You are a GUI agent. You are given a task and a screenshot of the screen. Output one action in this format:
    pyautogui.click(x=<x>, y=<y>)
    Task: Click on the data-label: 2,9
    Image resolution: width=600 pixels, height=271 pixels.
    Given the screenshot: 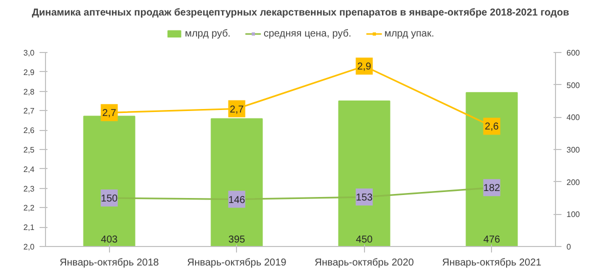 What is the action you would take?
    pyautogui.click(x=364, y=67)
    